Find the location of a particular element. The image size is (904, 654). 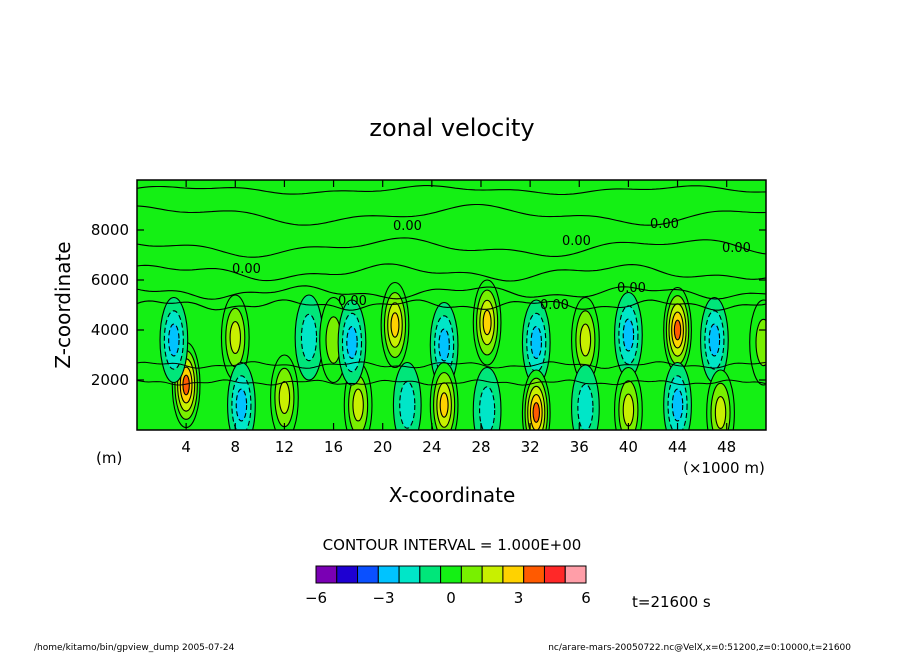

x-tick-label: 4 is located at coordinates (186, 447).